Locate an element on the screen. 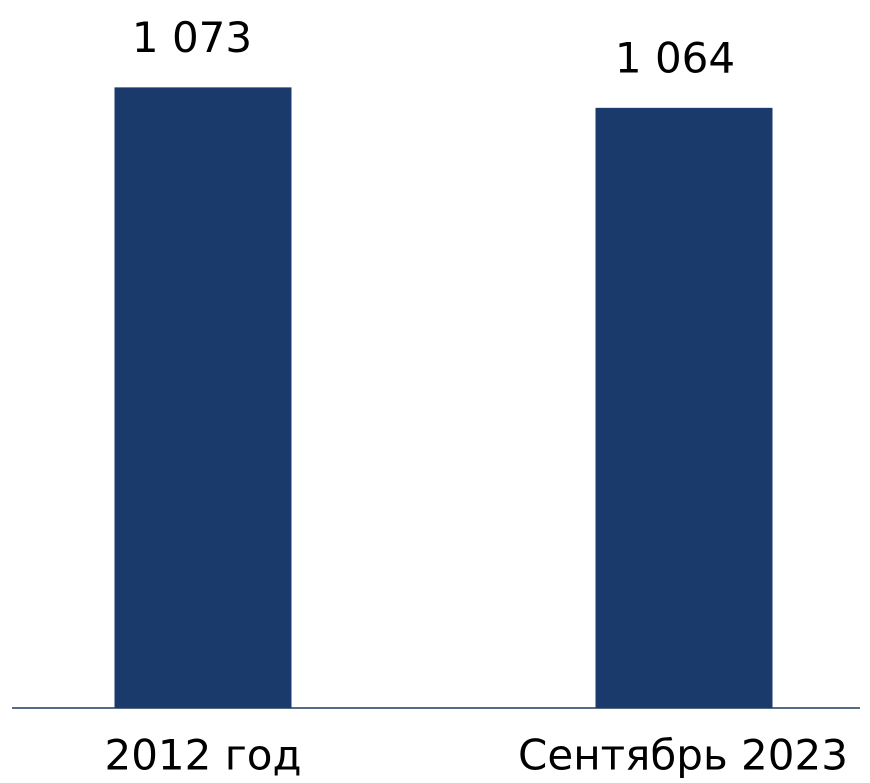  value-label: 1 064 is located at coordinates (675, 57).